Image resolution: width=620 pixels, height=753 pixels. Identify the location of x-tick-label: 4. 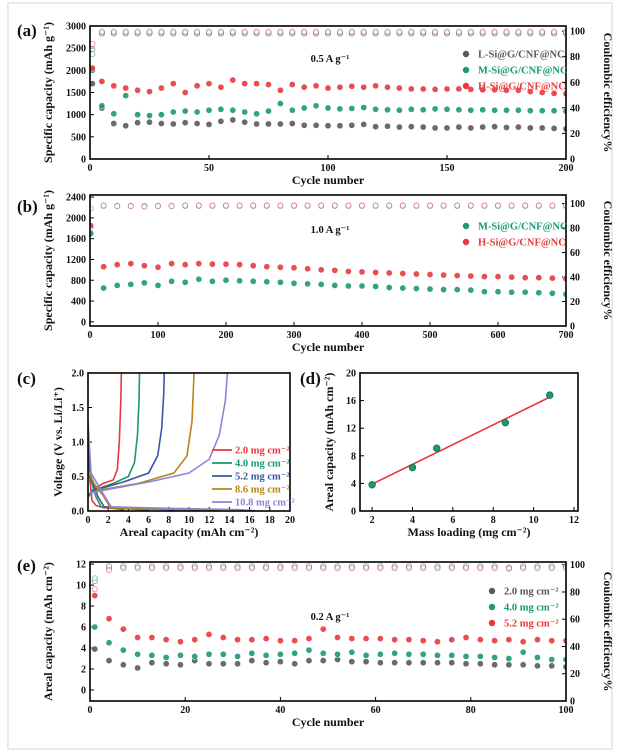
(128, 520).